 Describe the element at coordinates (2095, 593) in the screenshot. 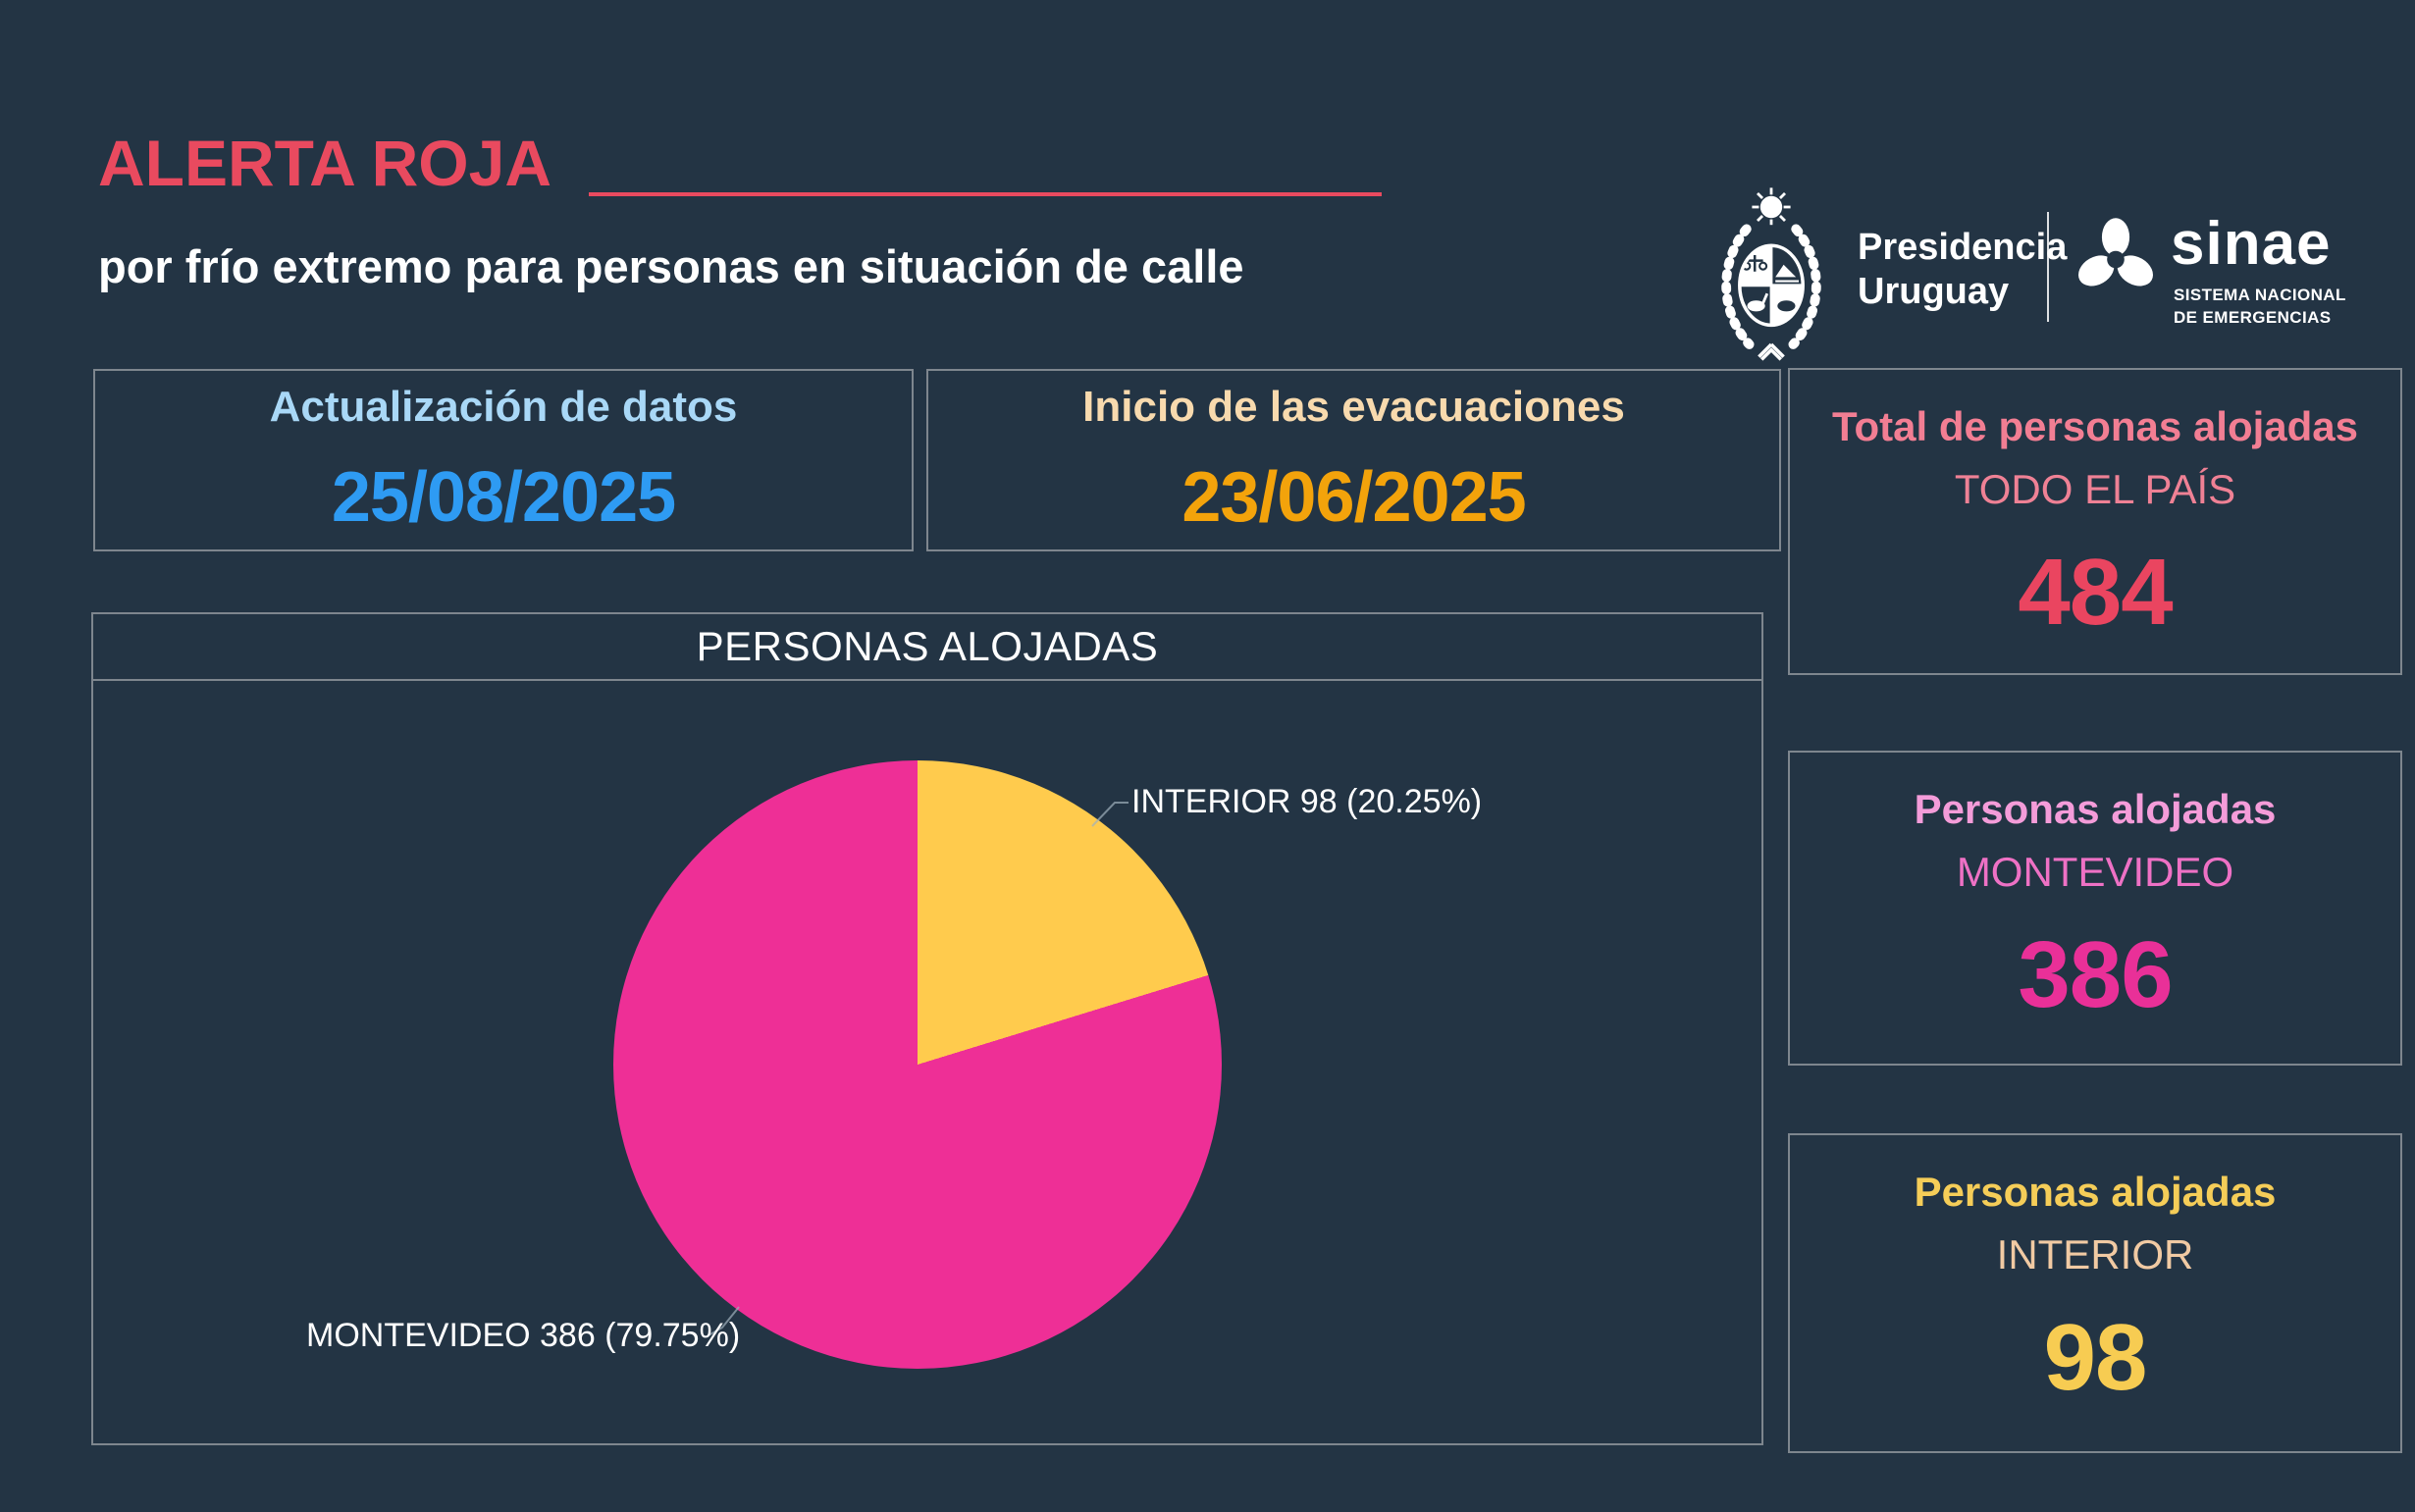

I see `stat-total-value: 484` at that location.